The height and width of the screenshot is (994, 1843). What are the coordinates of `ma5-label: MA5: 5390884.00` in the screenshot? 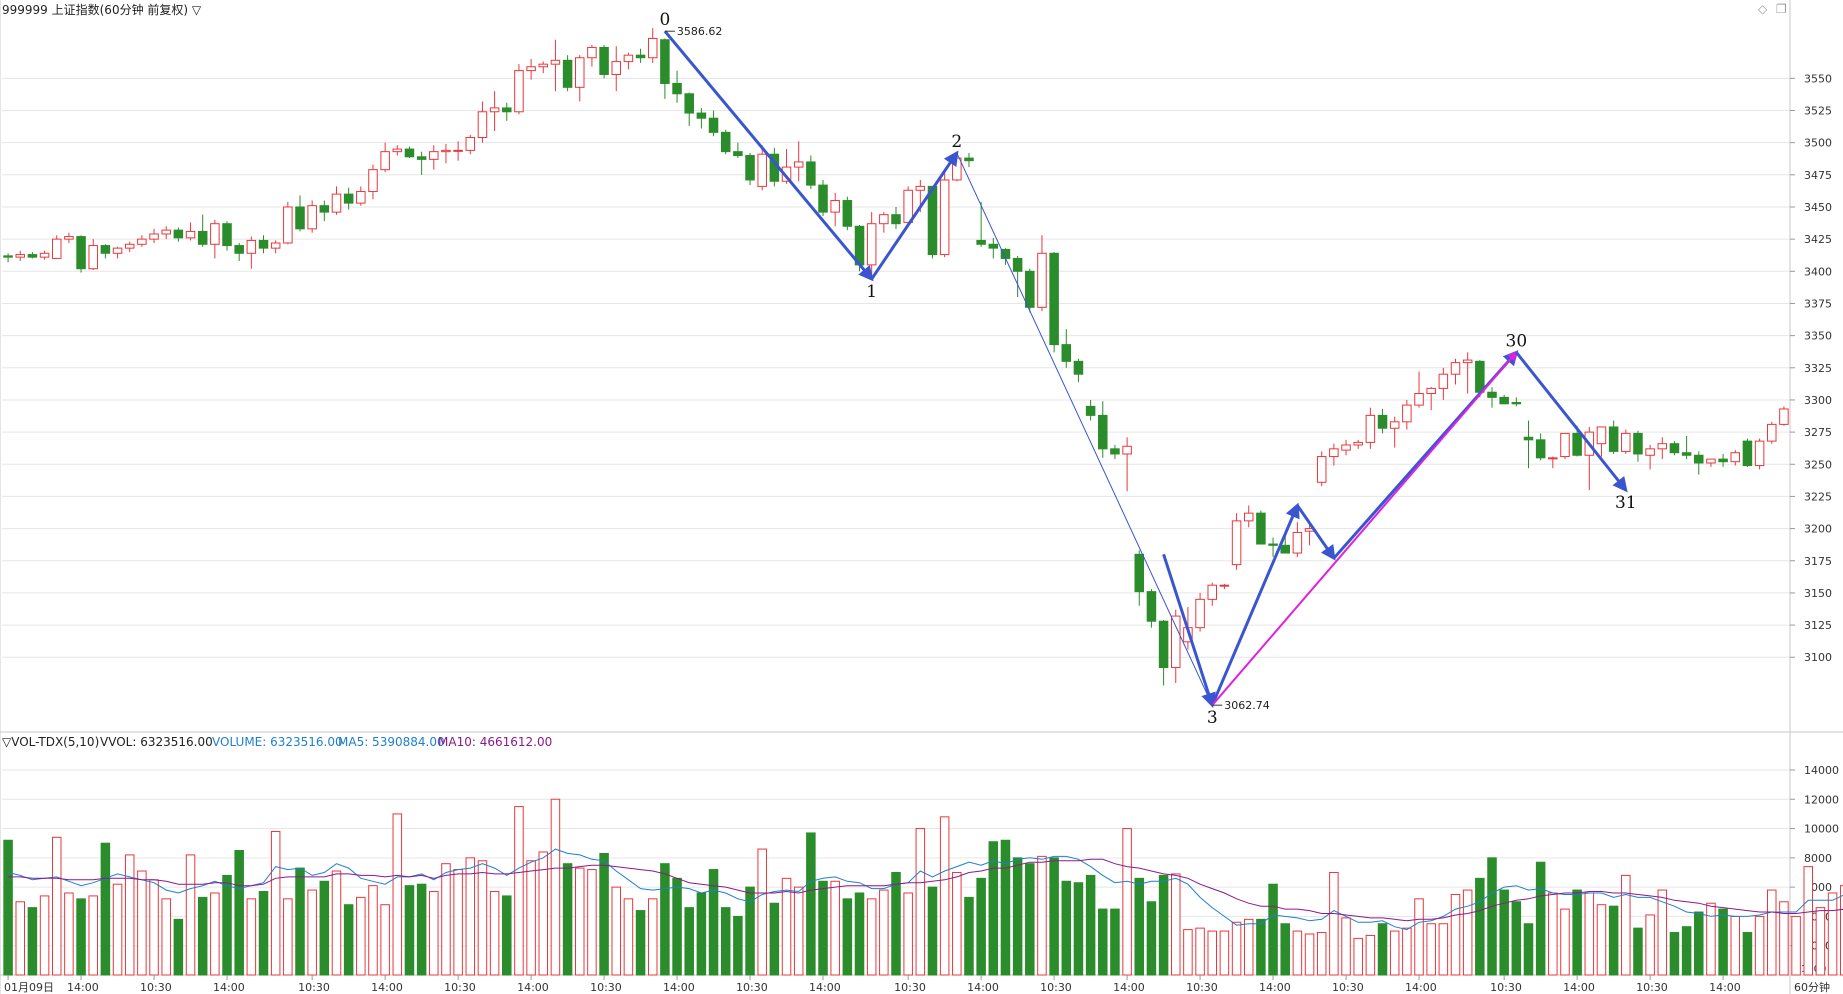 It's located at (391, 742).